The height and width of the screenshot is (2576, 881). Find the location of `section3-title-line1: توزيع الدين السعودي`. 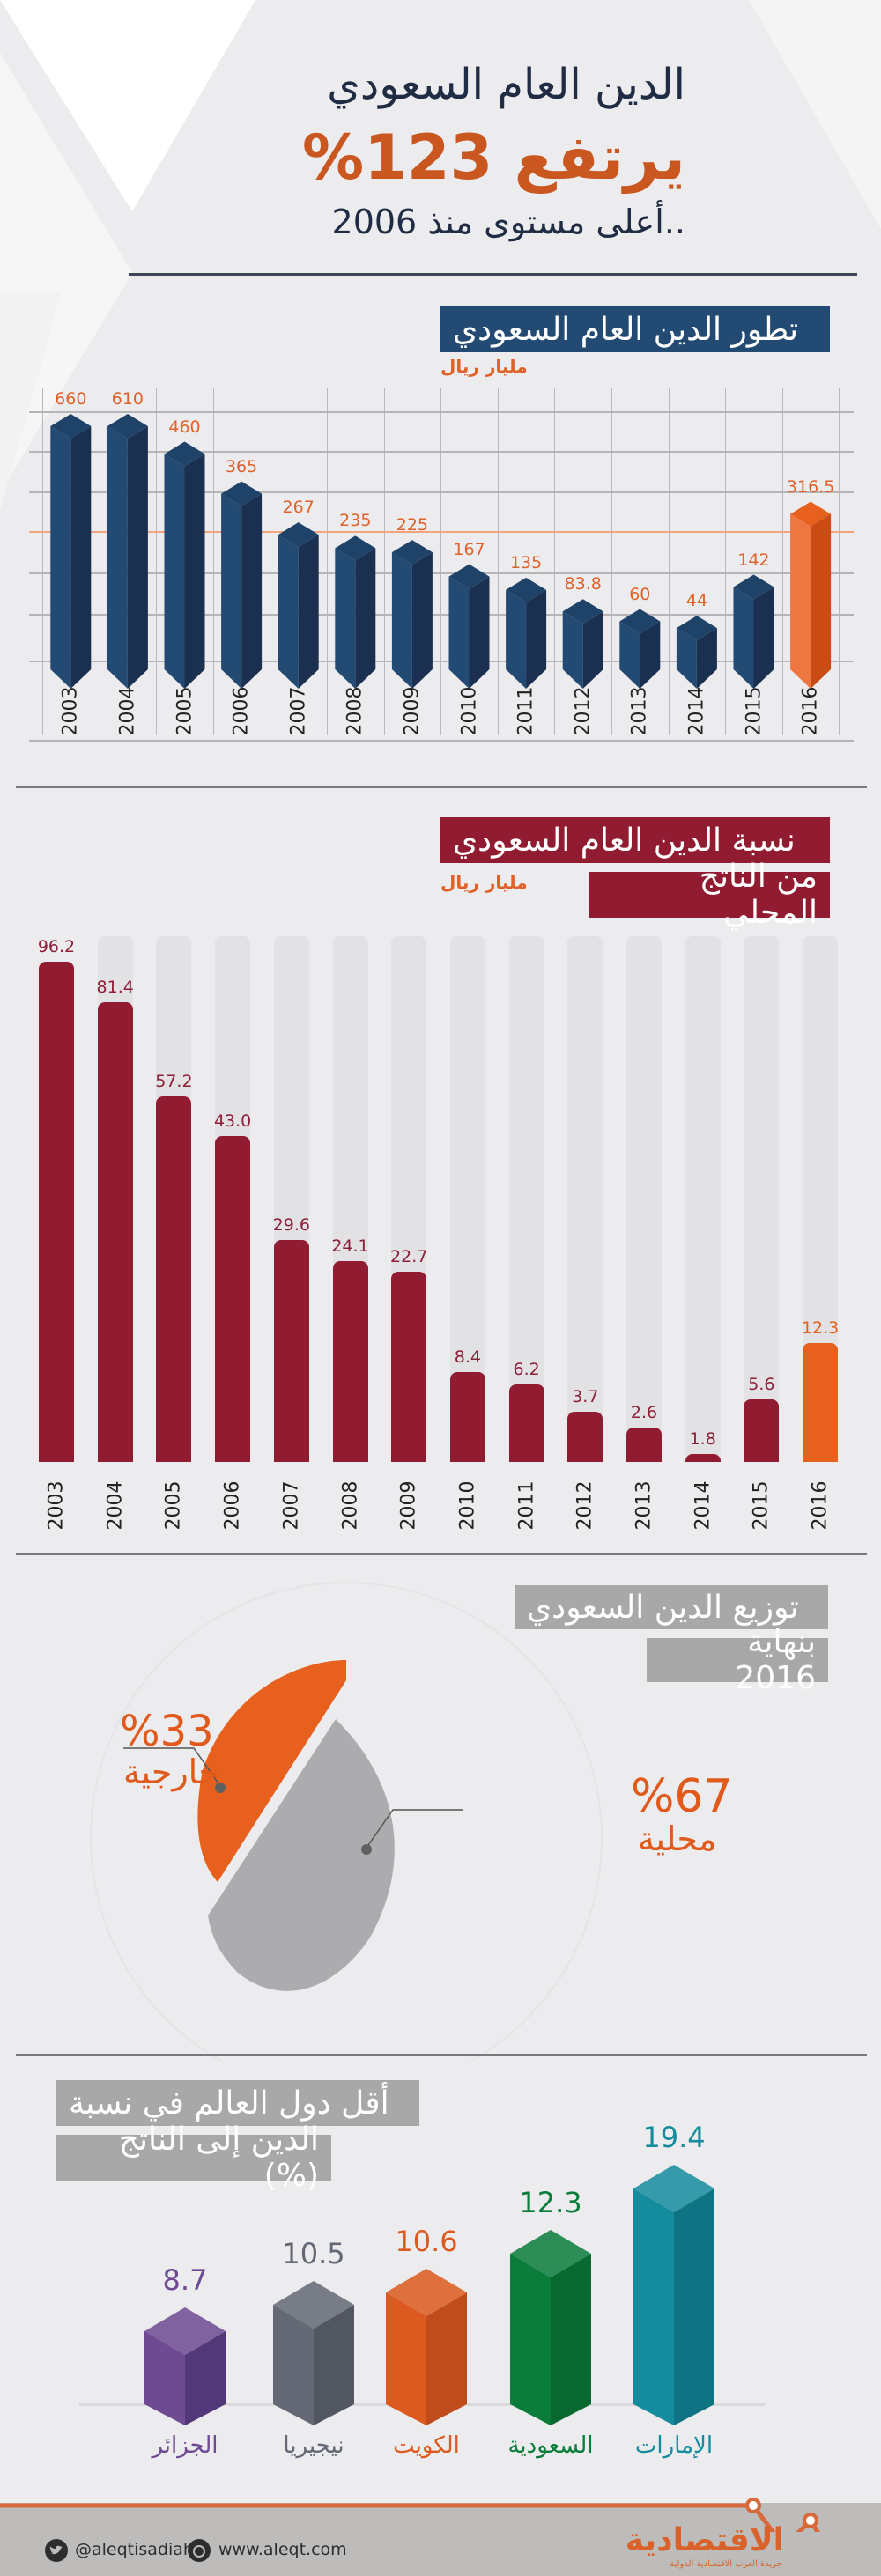

section3-title-line1: توزيع الدين السعودي is located at coordinates (663, 1607).